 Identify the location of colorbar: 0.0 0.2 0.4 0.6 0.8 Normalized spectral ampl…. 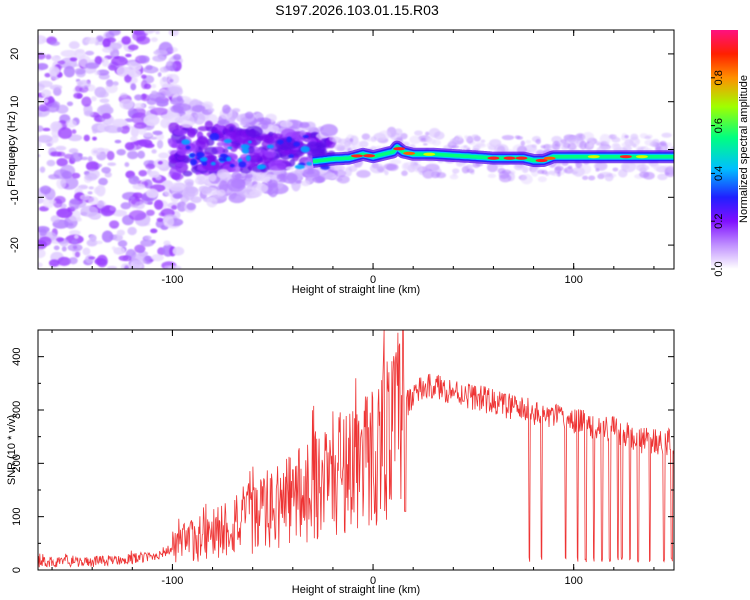
(730, 153).